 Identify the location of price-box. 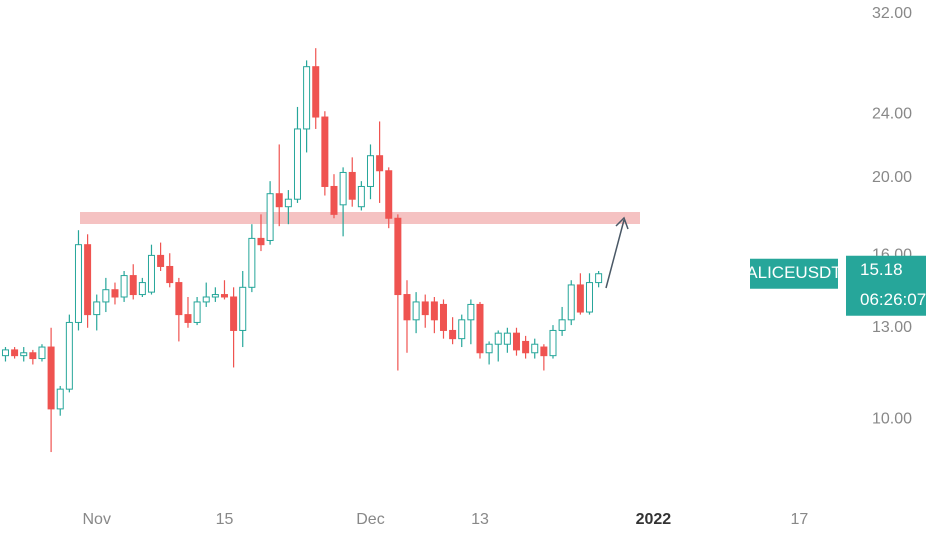
(886, 285).